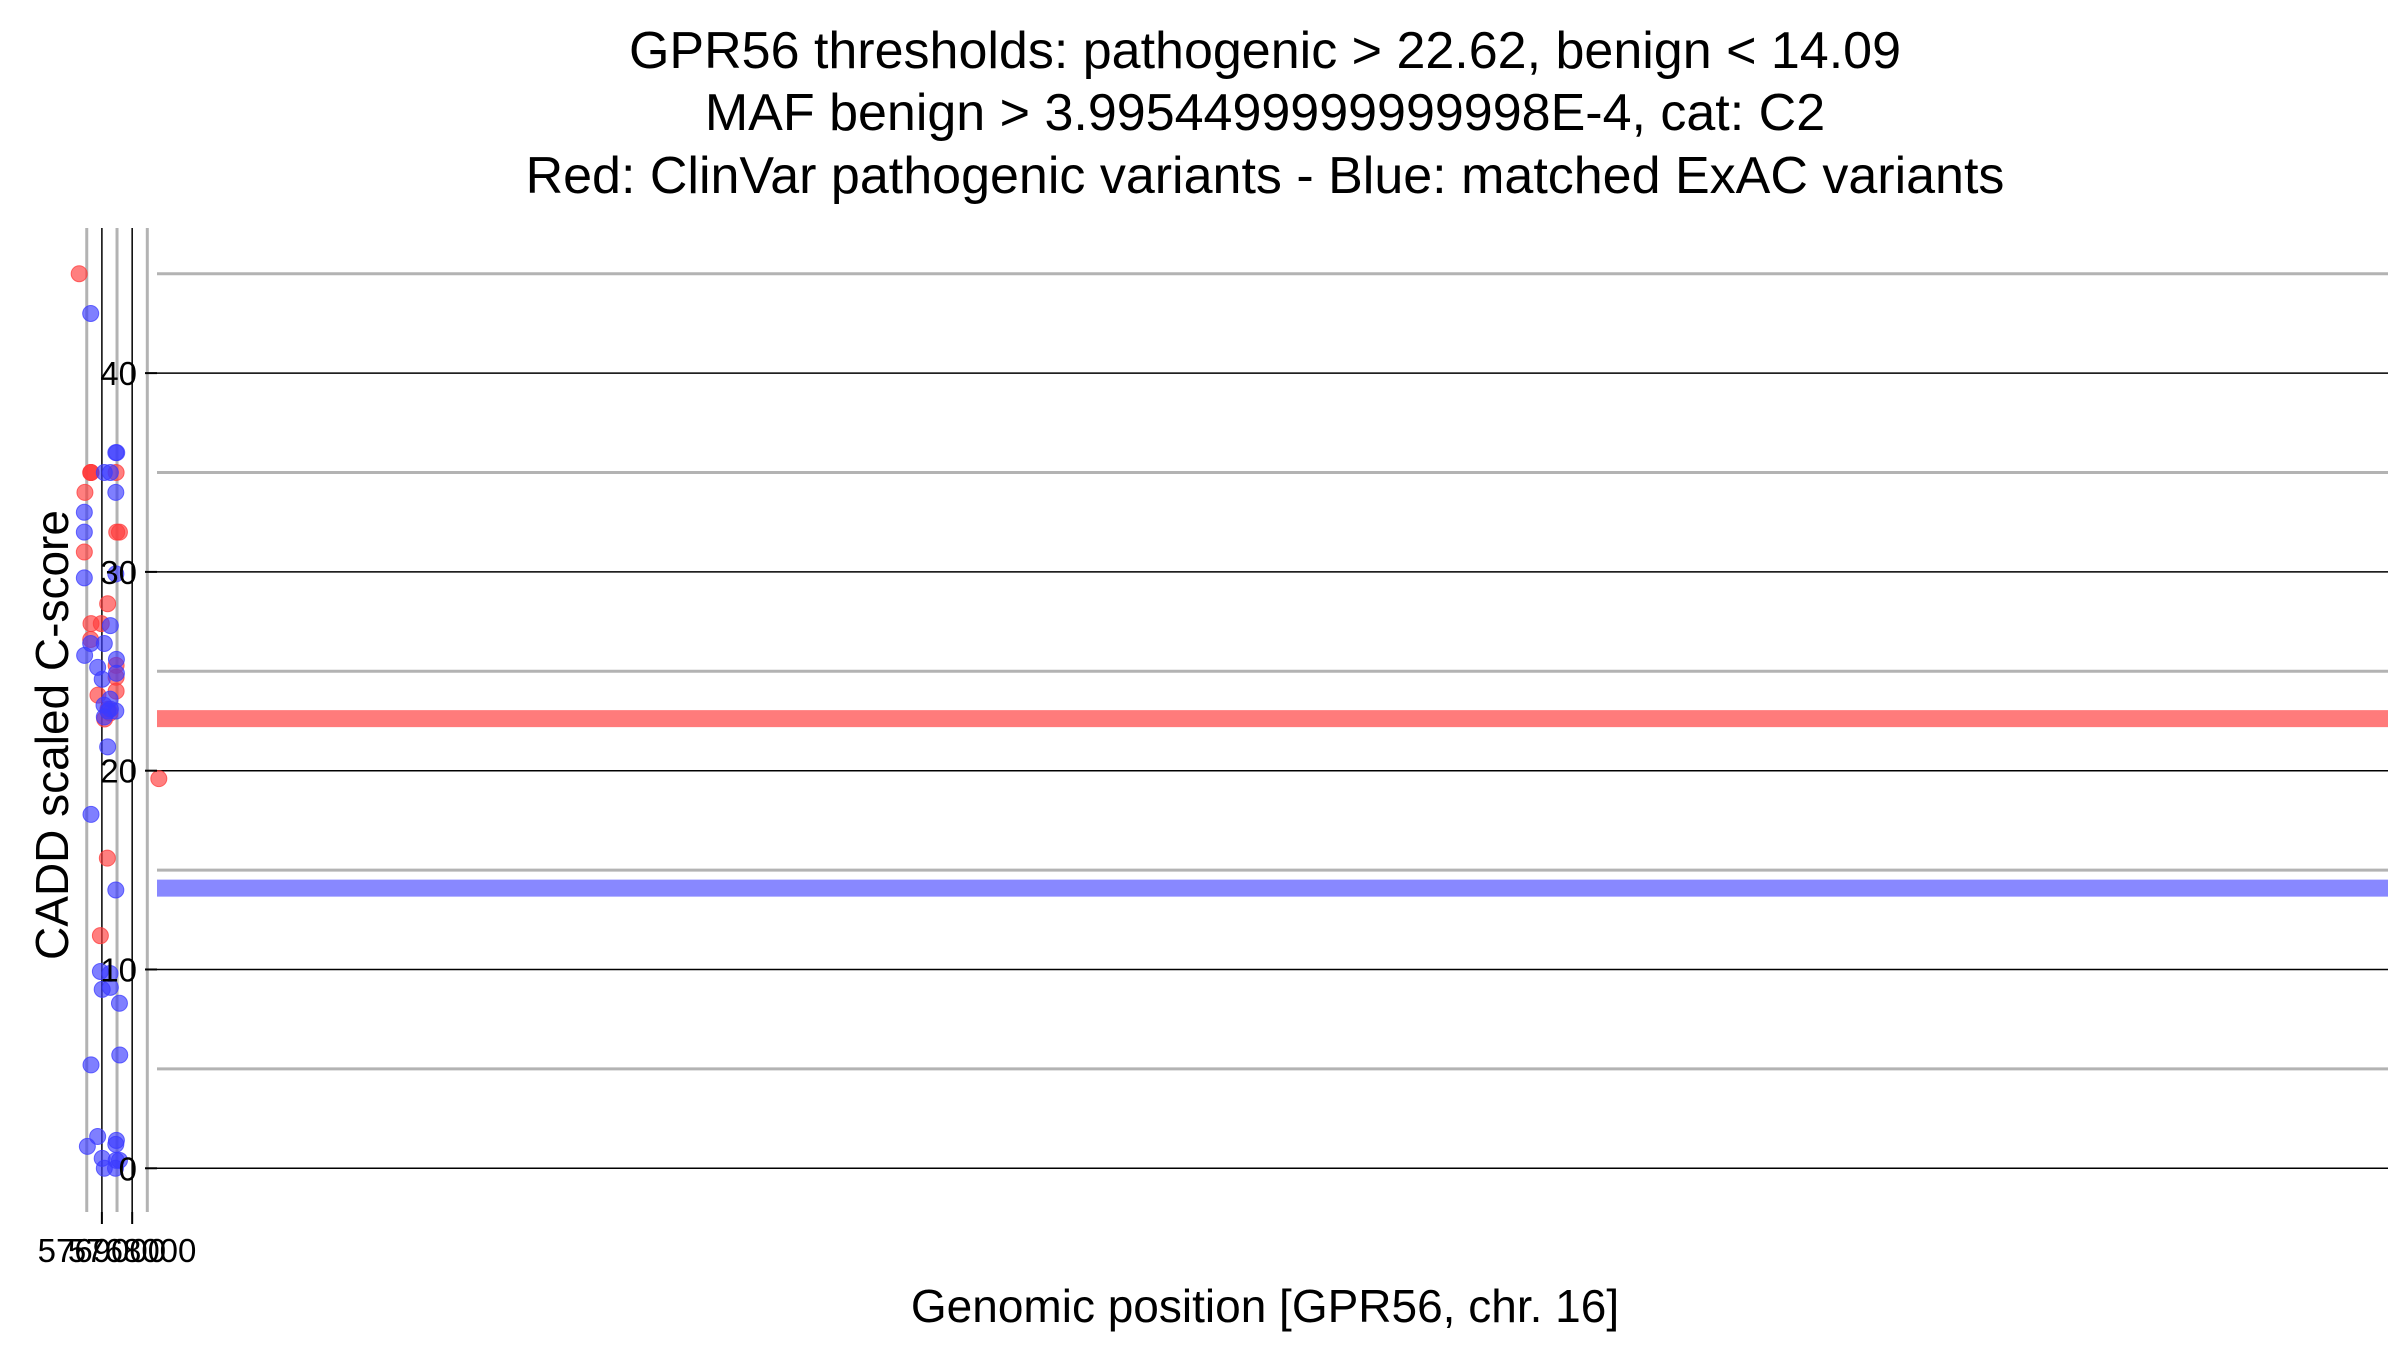 The height and width of the screenshot is (1350, 2400). What do you see at coordinates (118, 969) in the screenshot?
I see `y-tick-label-1: 10` at bounding box center [118, 969].